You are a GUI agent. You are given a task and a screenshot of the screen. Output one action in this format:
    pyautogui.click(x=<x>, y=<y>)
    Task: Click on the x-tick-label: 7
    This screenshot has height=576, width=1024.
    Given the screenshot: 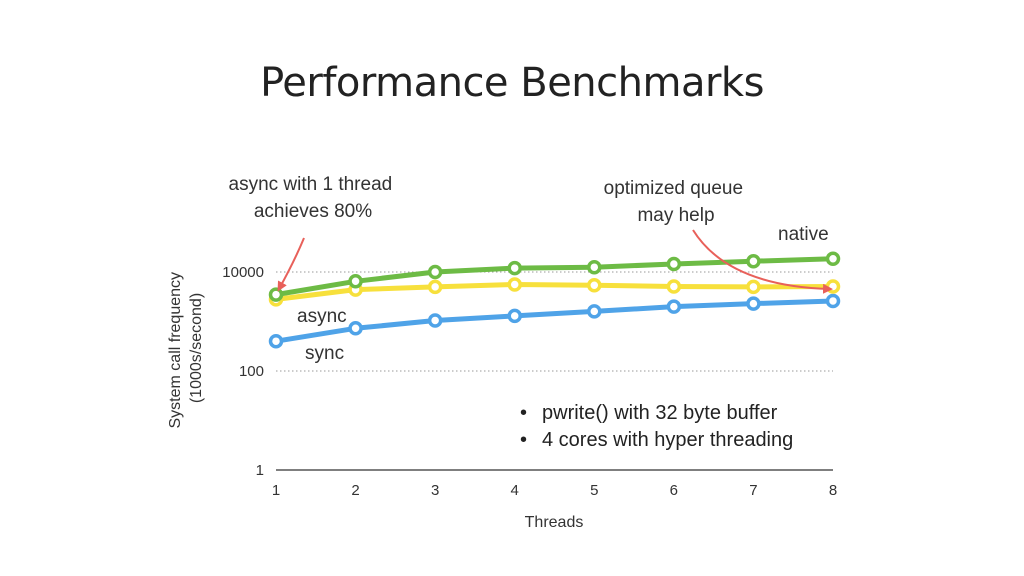 What is the action you would take?
    pyautogui.click(x=753, y=490)
    